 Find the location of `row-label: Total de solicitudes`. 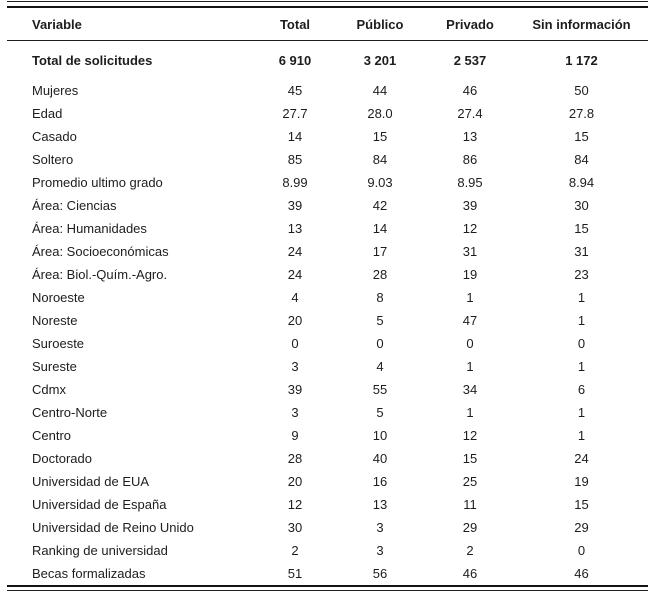

row-label: Total de solicitudes is located at coordinates (92, 60).